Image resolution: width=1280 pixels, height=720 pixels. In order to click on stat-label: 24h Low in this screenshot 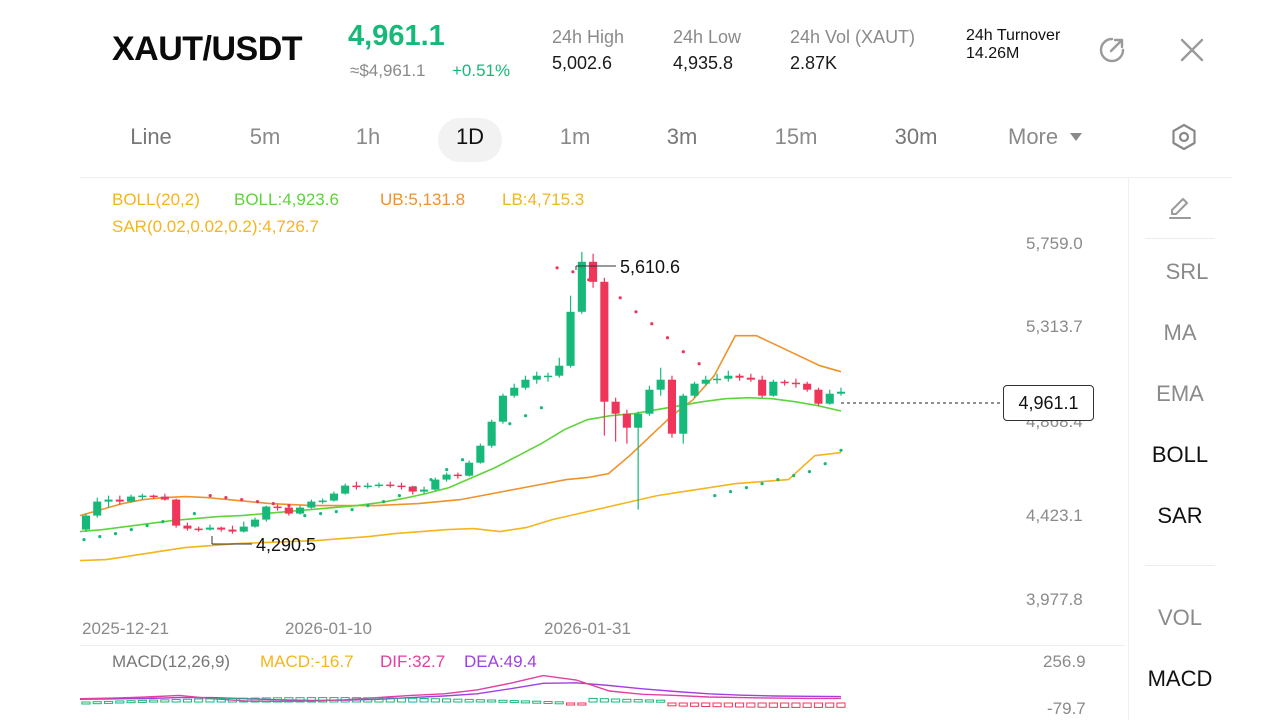, I will do `click(707, 37)`.